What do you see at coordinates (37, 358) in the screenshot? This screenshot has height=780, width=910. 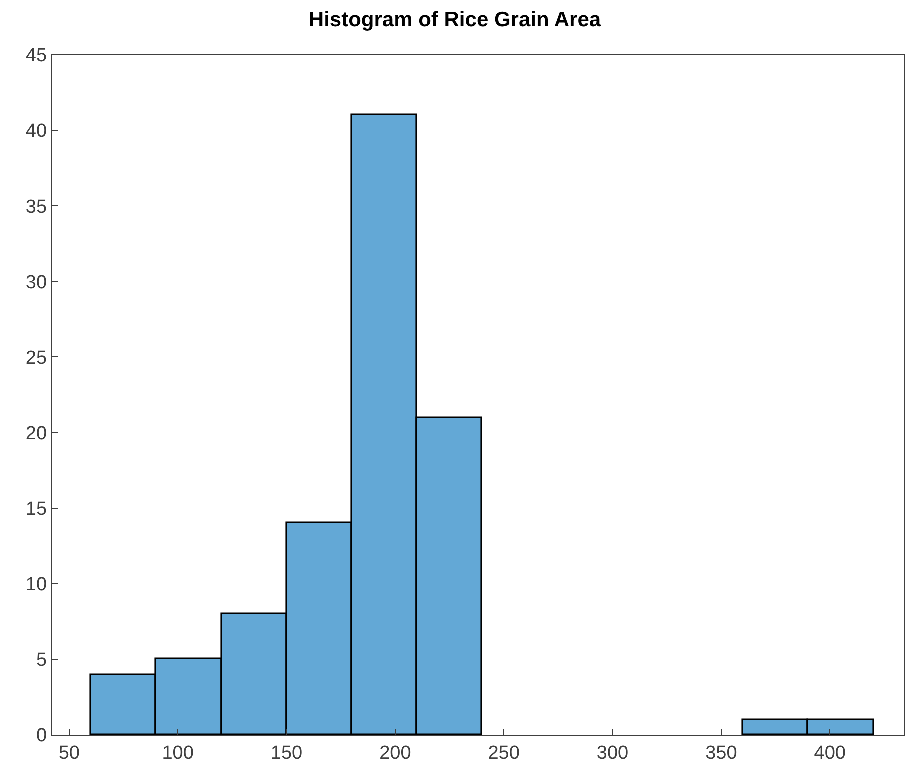 I see `y-tick-label: 25` at bounding box center [37, 358].